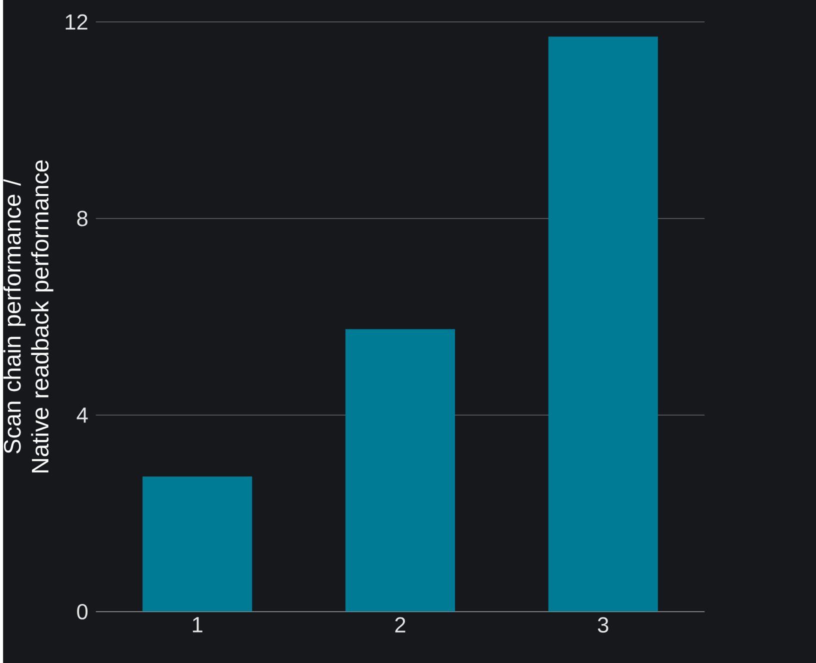 Image resolution: width=816 pixels, height=663 pixels. I want to click on y-tick-label: 4, so click(82, 414).